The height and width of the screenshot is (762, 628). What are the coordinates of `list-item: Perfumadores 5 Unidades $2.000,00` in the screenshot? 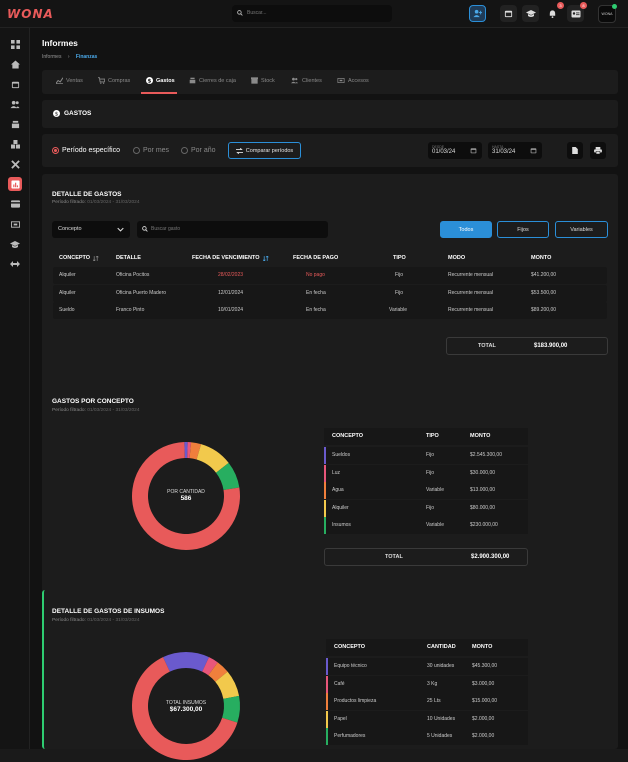 It's located at (427, 737).